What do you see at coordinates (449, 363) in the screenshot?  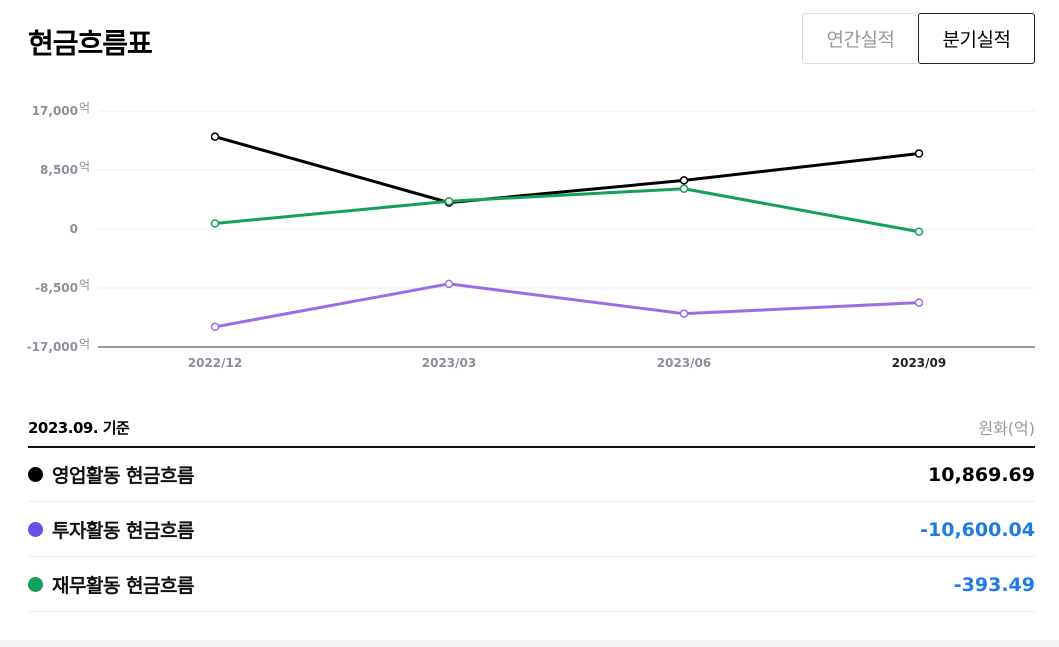 I see `x-tick-label: 2023/03` at bounding box center [449, 363].